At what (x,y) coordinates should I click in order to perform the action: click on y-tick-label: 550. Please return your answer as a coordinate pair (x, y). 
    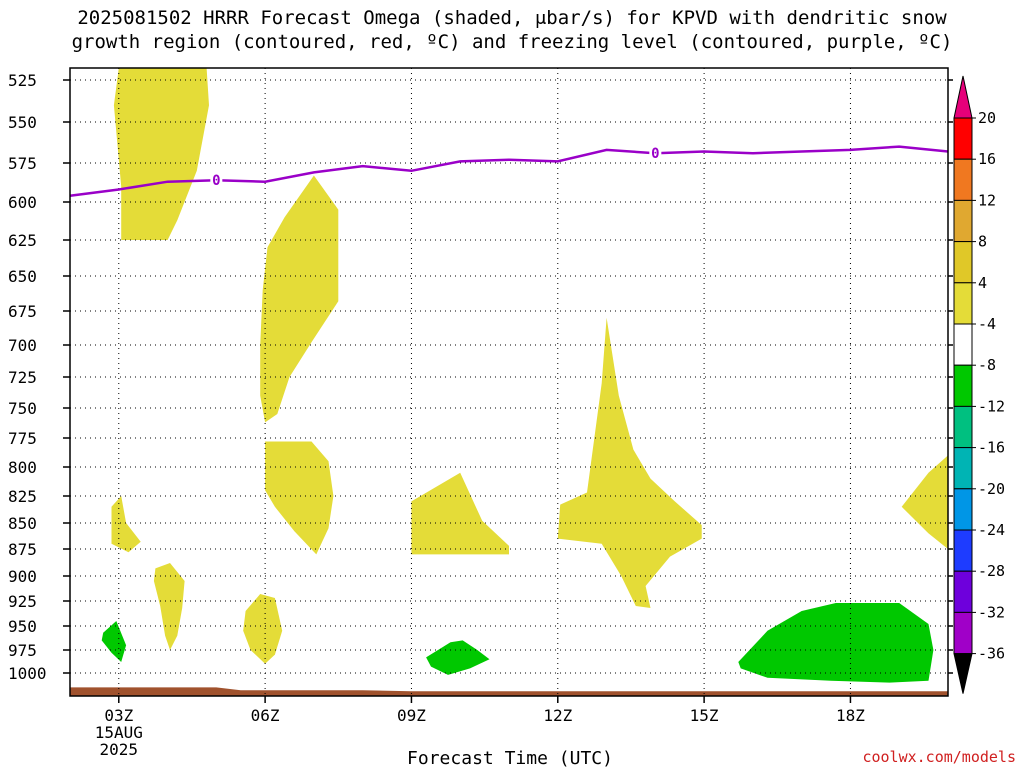
    Looking at the image, I should click on (22, 122).